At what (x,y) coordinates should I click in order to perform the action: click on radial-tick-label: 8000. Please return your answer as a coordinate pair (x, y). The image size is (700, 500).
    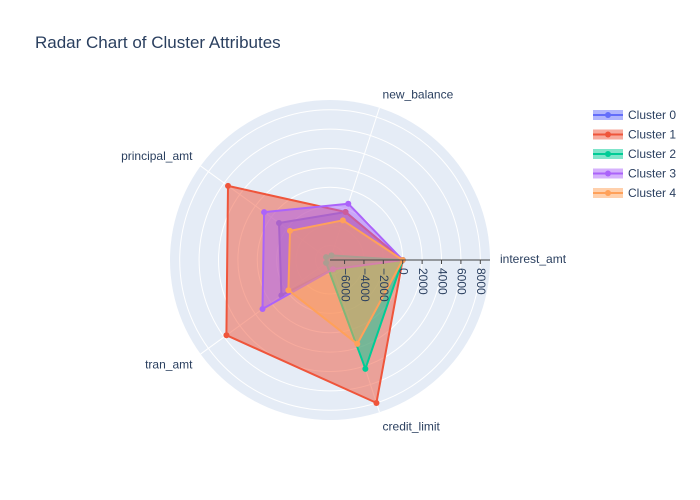
    Looking at the image, I should click on (481, 281).